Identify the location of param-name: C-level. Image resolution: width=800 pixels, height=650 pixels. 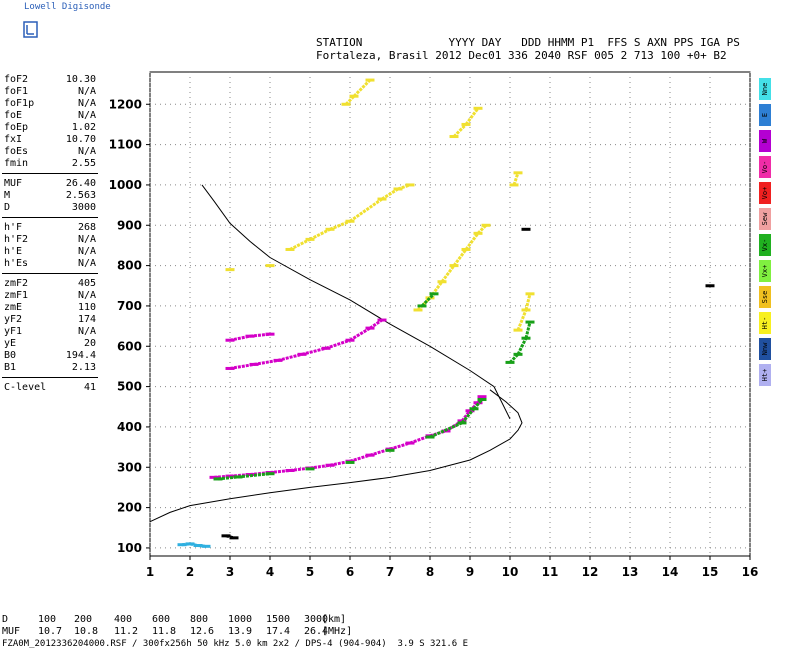
(25, 387).